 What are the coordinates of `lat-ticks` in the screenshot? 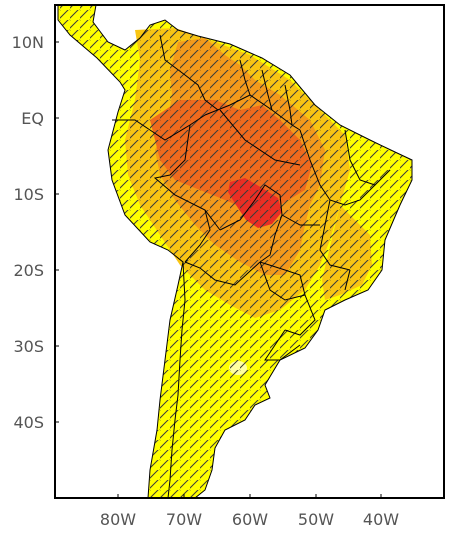 It's located at (57, 232).